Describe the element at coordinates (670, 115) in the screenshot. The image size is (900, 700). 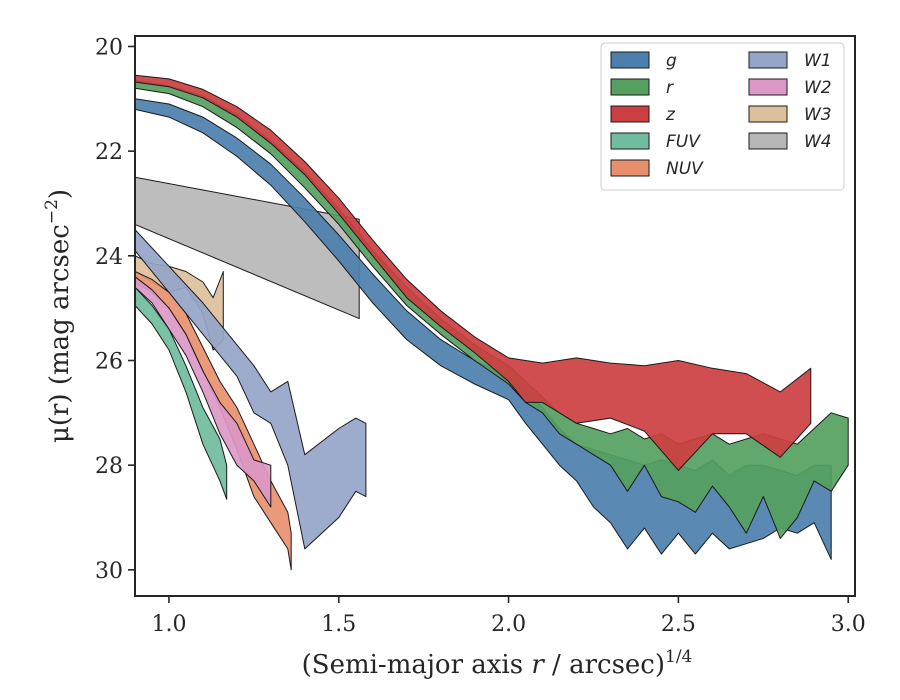
I see `legend-label-z: z` at that location.